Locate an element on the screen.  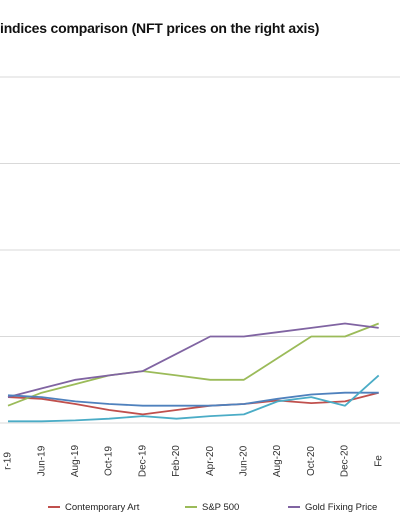
x-tick-label: Aug-20 is located at coordinates (277, 460).